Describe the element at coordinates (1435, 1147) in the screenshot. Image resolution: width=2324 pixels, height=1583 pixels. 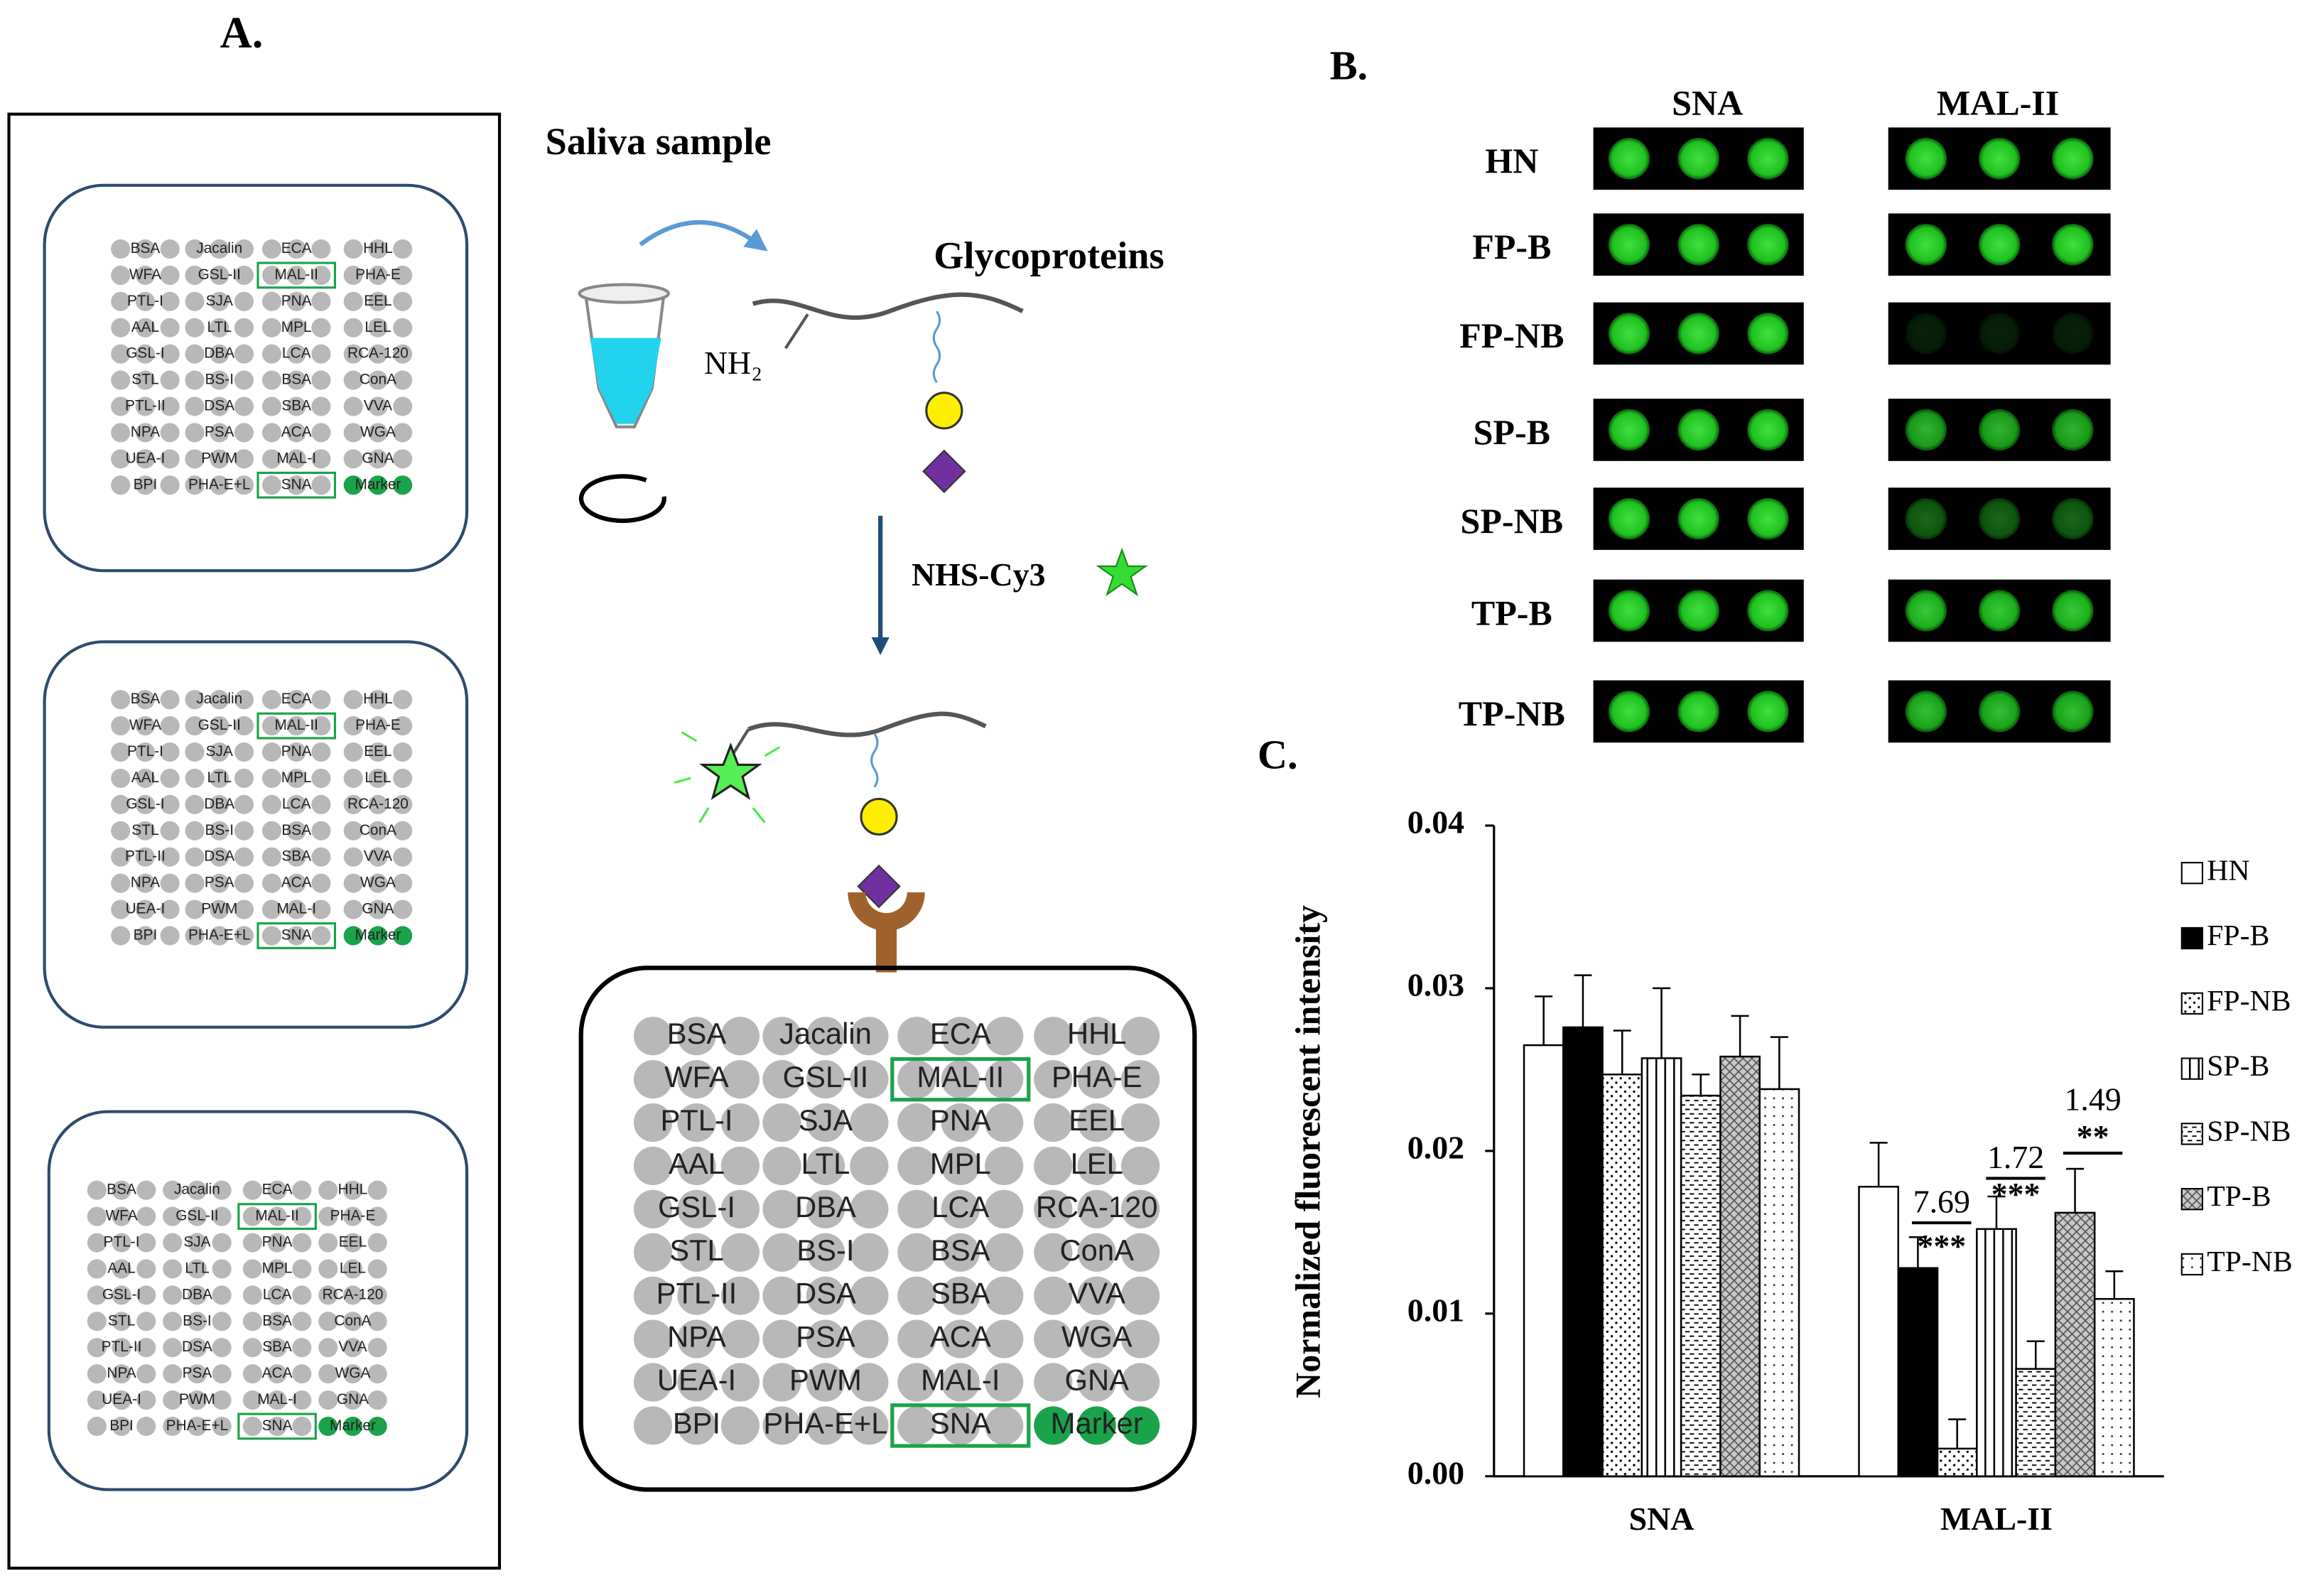
I see `y-tick-label: 0.02` at that location.